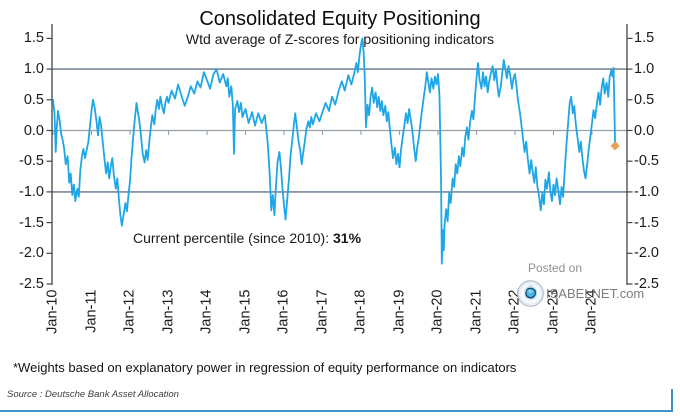  I want to click on isabelnet-globe-logo-icon, so click(530, 293).